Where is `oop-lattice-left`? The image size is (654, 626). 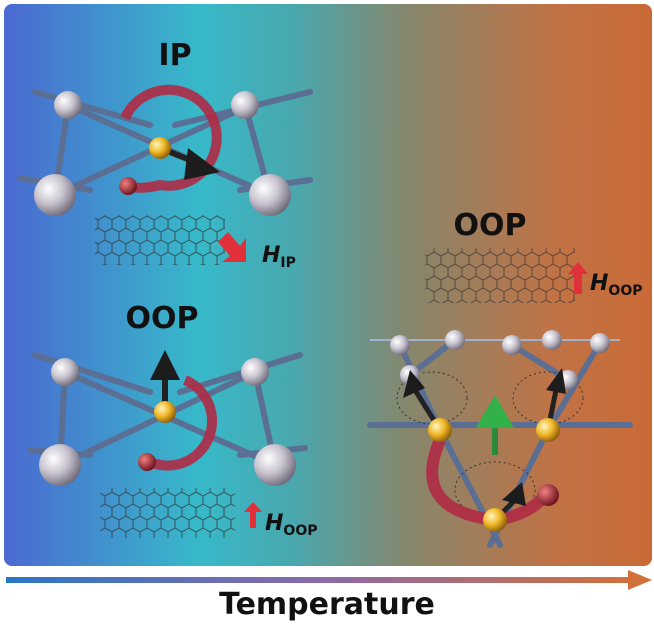
oop-lattice-left is located at coordinates (167, 444).